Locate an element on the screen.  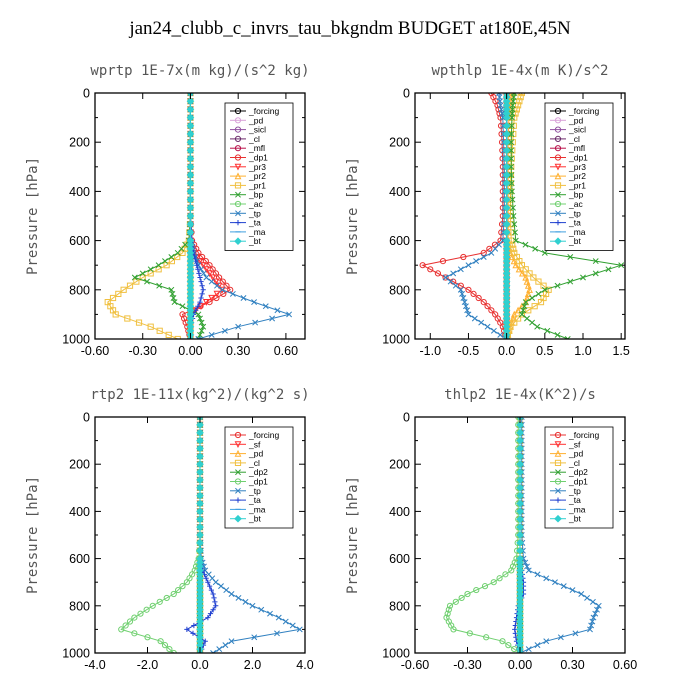
x-tick-label: -0.60 is located at coordinates (415, 665).